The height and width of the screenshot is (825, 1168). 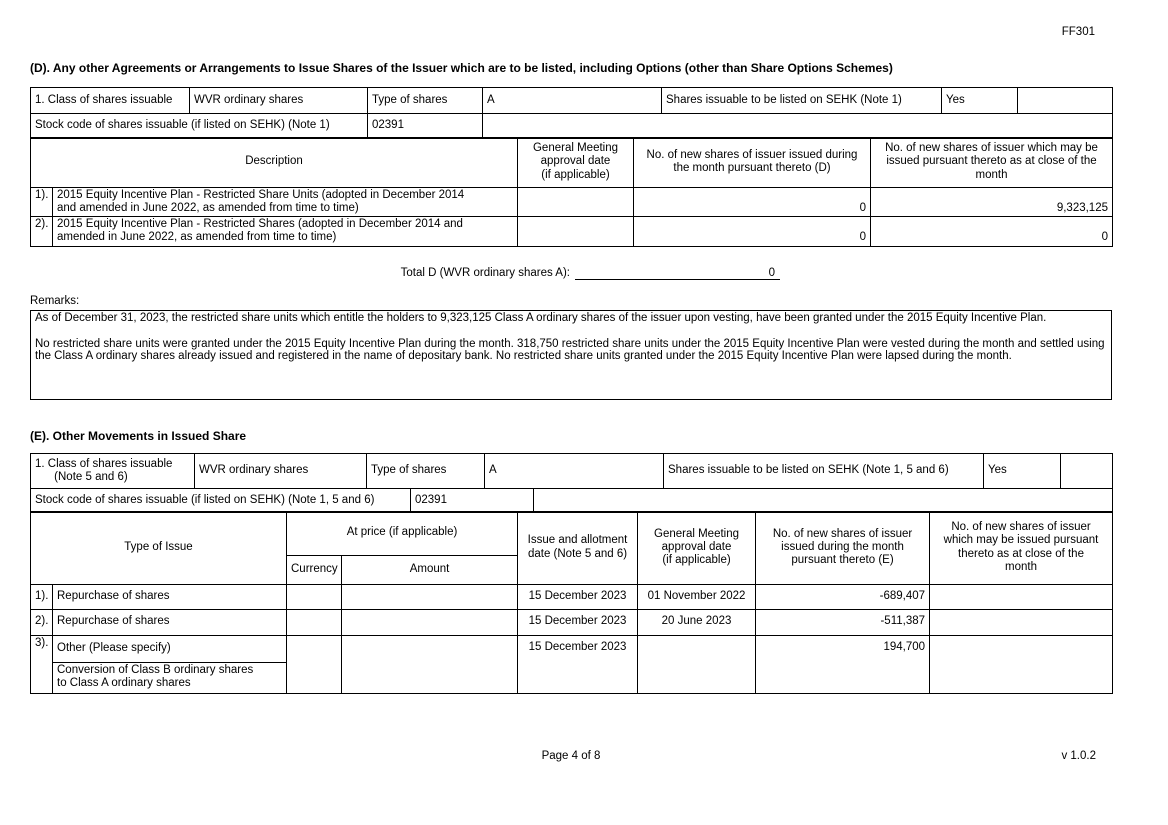 I want to click on d-type-value-cell: A, so click(x=572, y=100).